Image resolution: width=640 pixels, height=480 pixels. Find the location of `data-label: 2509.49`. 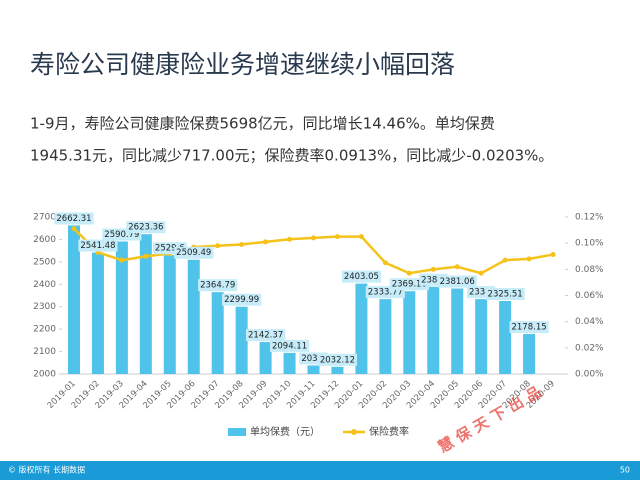

data-label: 2509.49 is located at coordinates (193, 253).